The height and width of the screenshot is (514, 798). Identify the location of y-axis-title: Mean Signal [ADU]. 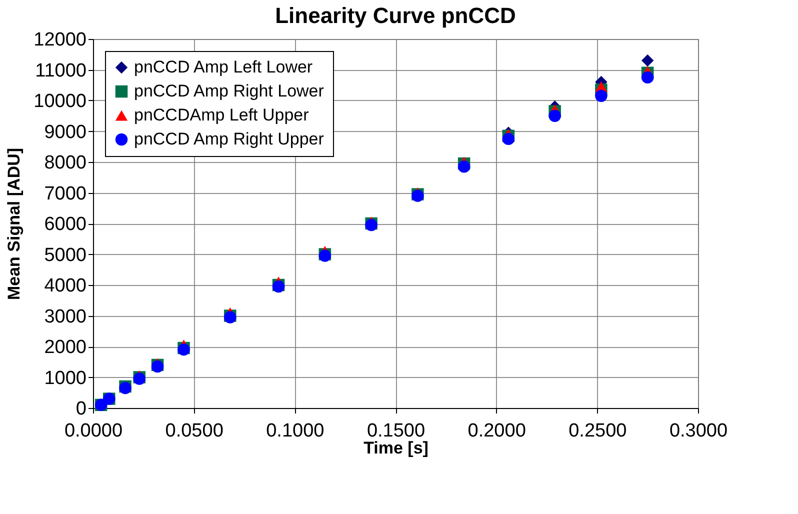
(14, 224).